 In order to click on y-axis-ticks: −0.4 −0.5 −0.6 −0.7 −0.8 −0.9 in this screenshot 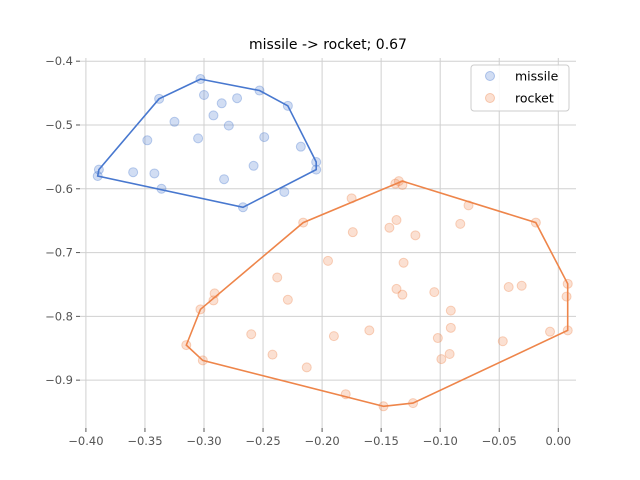, I will do `click(62, 220)`.